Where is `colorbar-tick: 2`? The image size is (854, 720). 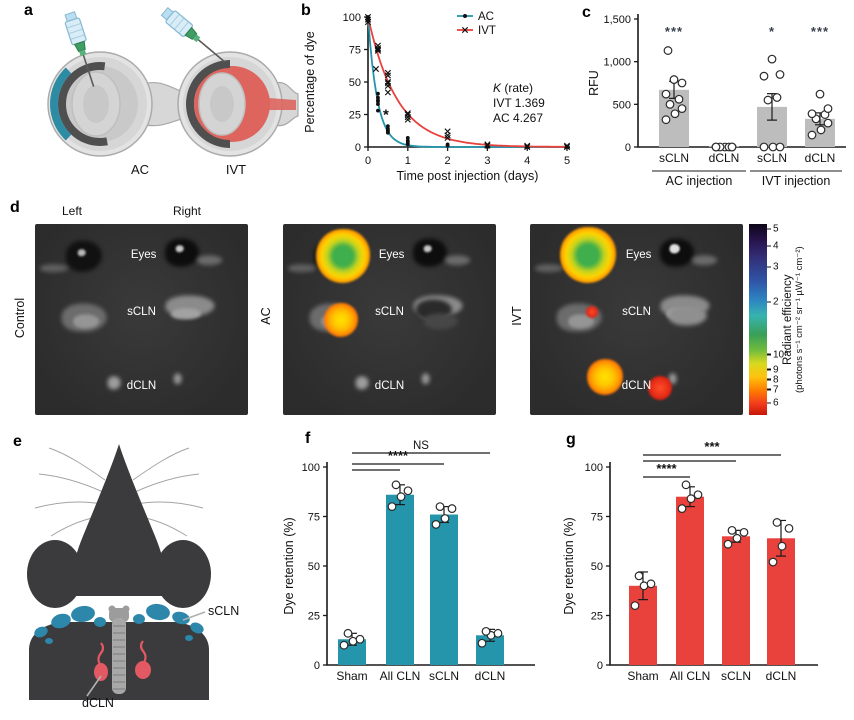 colorbar-tick: 2 is located at coordinates (773, 302).